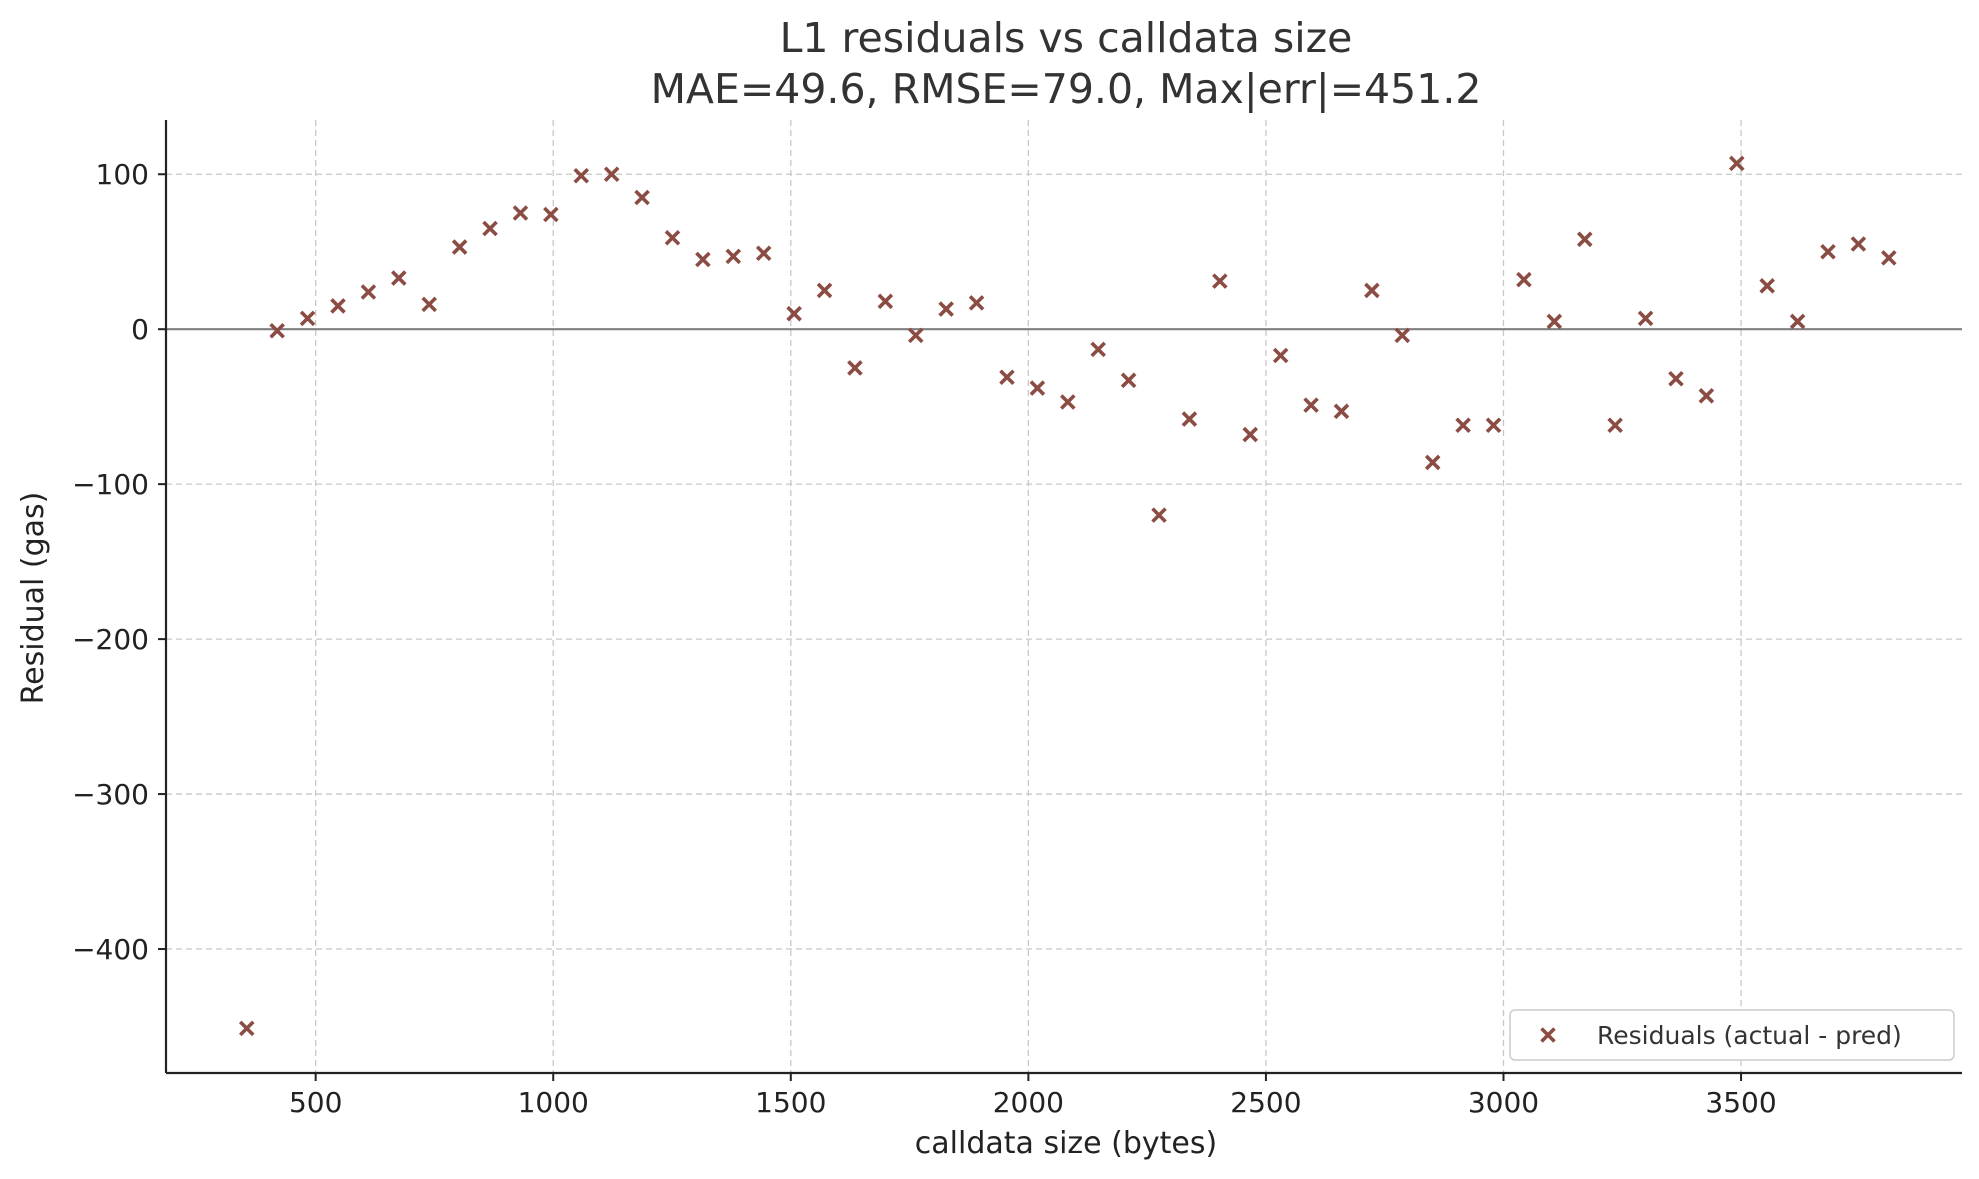 This screenshot has height=1179, width=1979. Describe the element at coordinates (1066, 1143) in the screenshot. I see `x-axis-label: calldata size (bytes)` at that location.